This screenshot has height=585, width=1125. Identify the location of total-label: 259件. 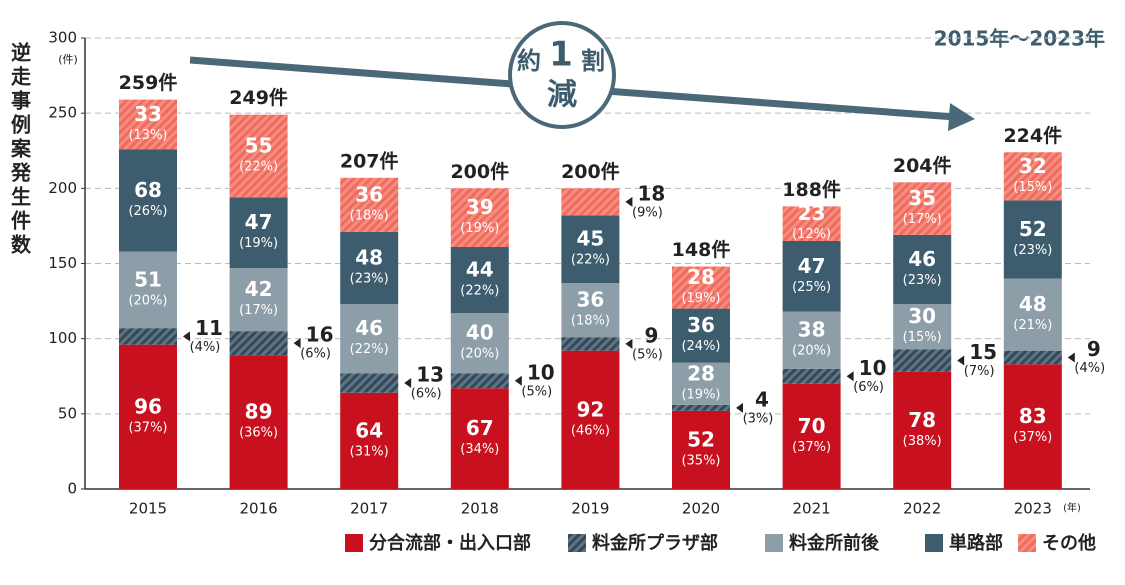
(148, 82).